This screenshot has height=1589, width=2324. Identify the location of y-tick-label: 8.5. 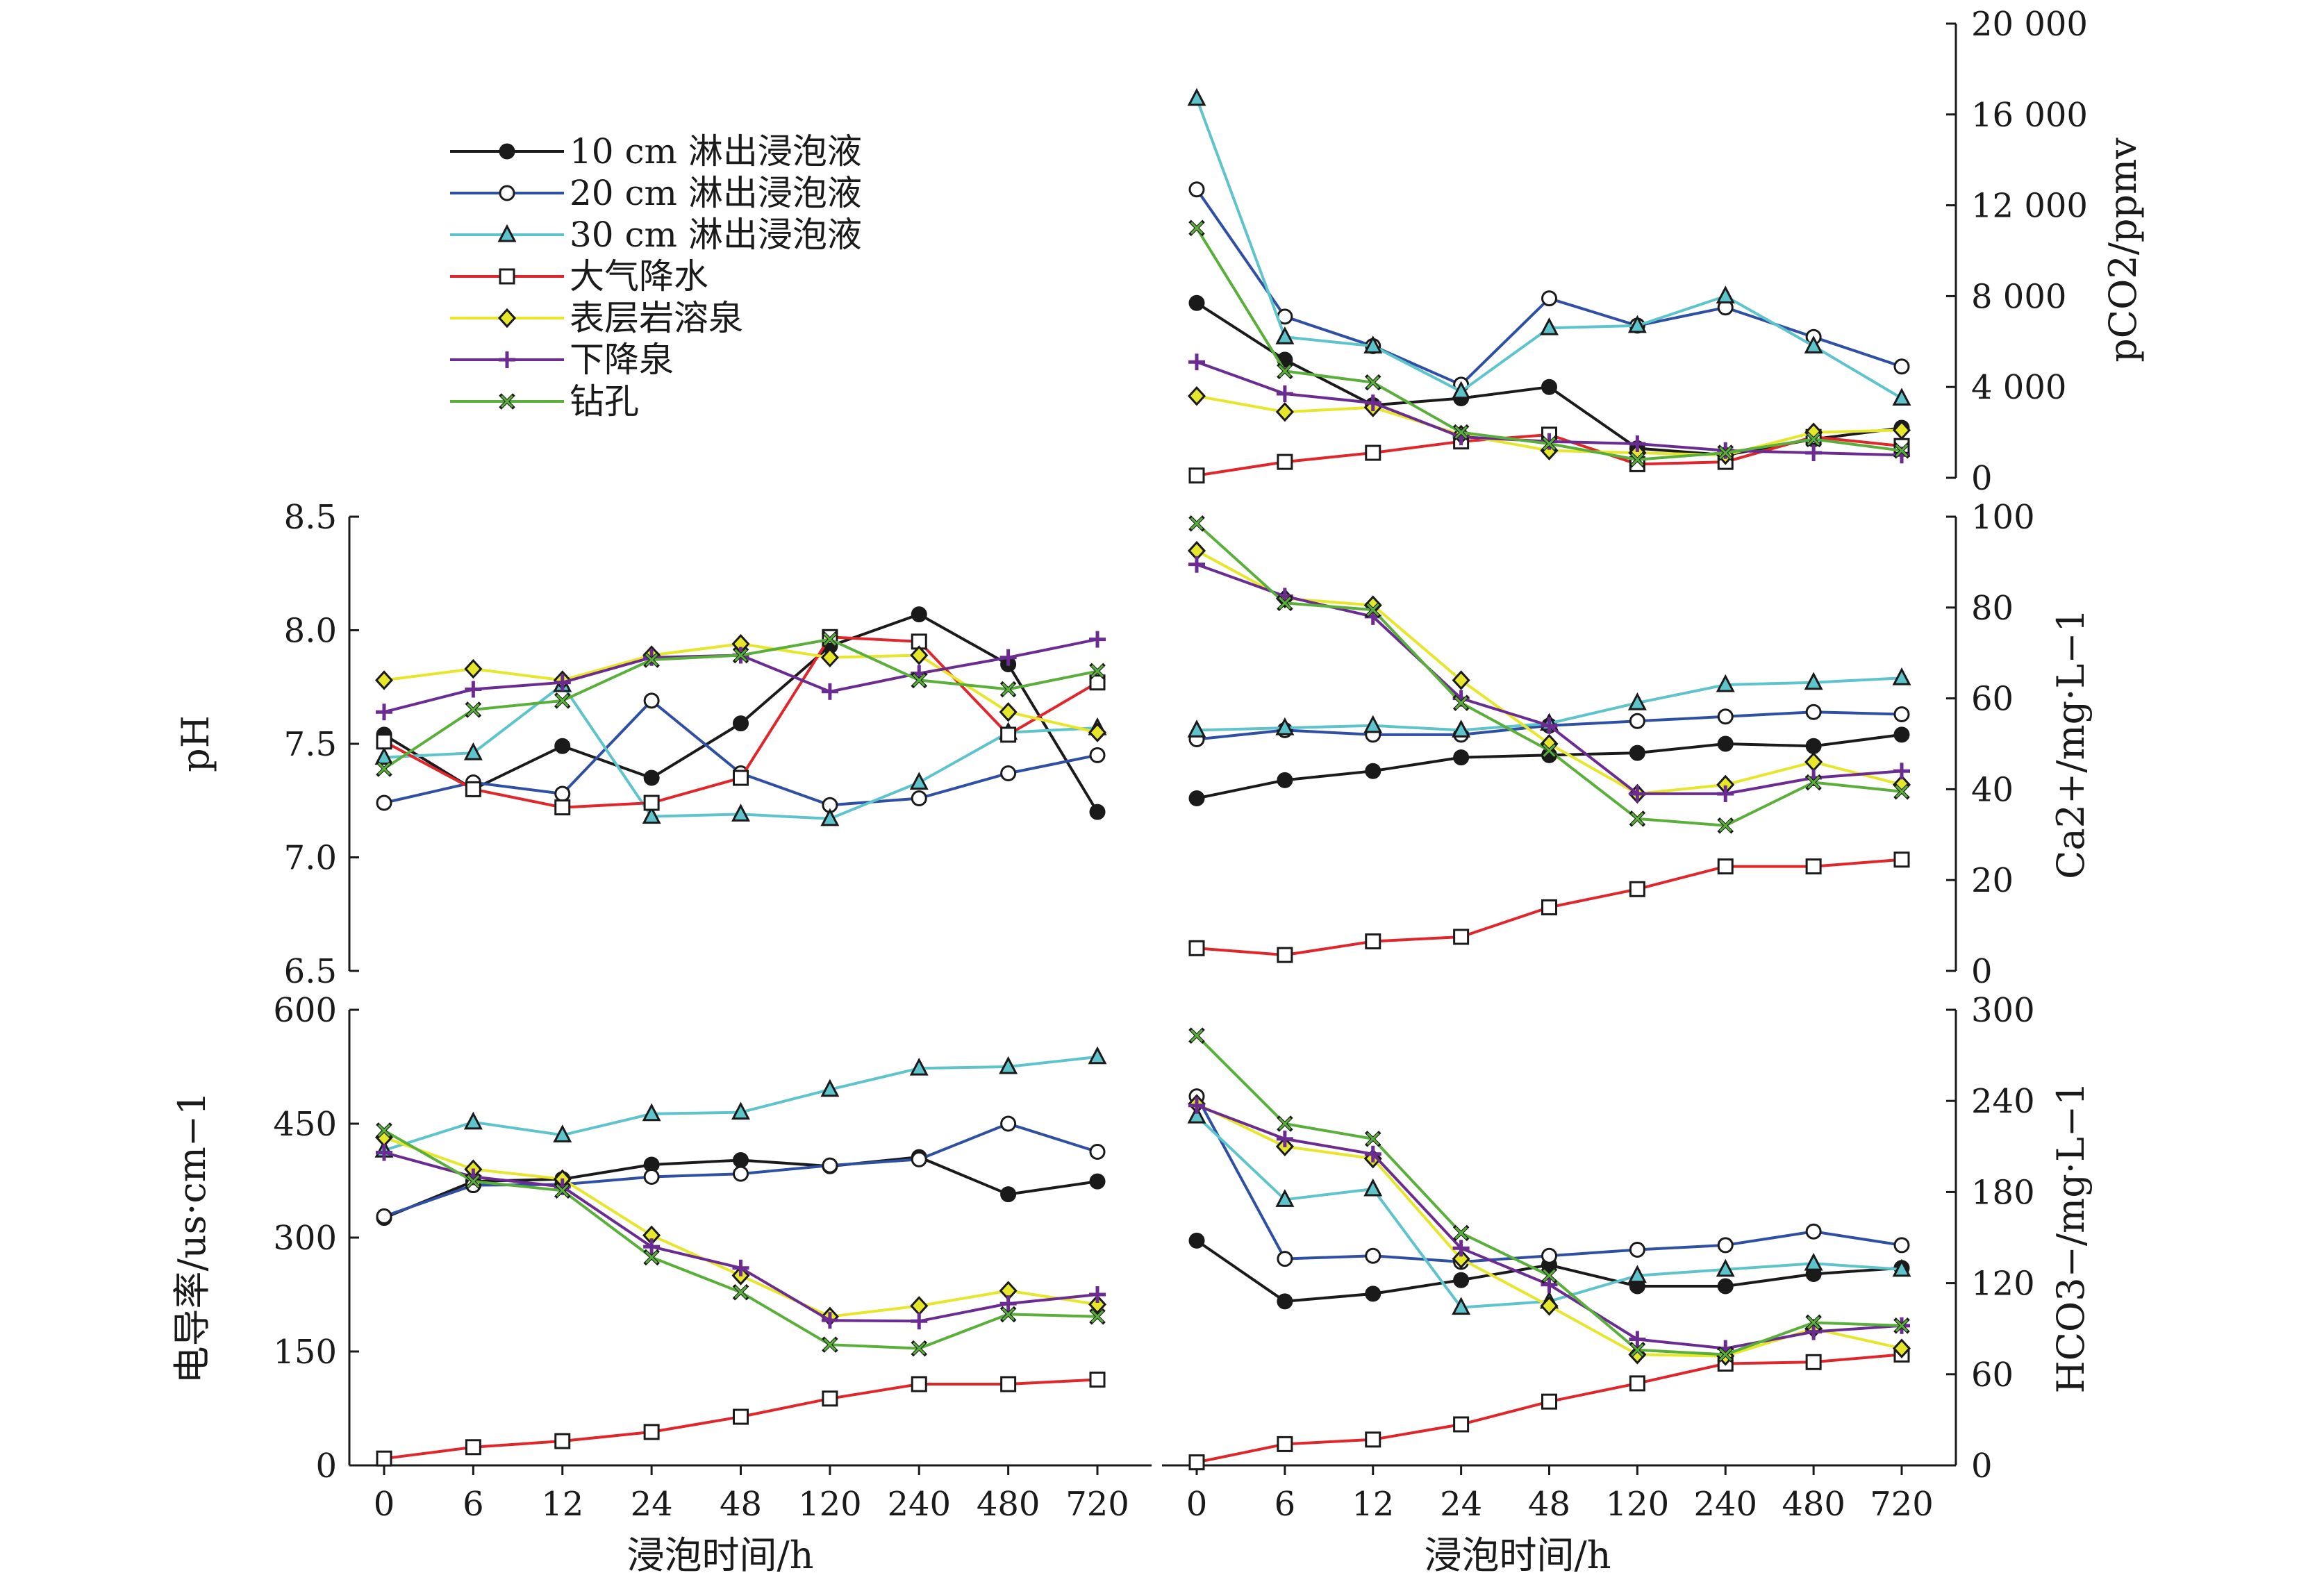
(310, 517).